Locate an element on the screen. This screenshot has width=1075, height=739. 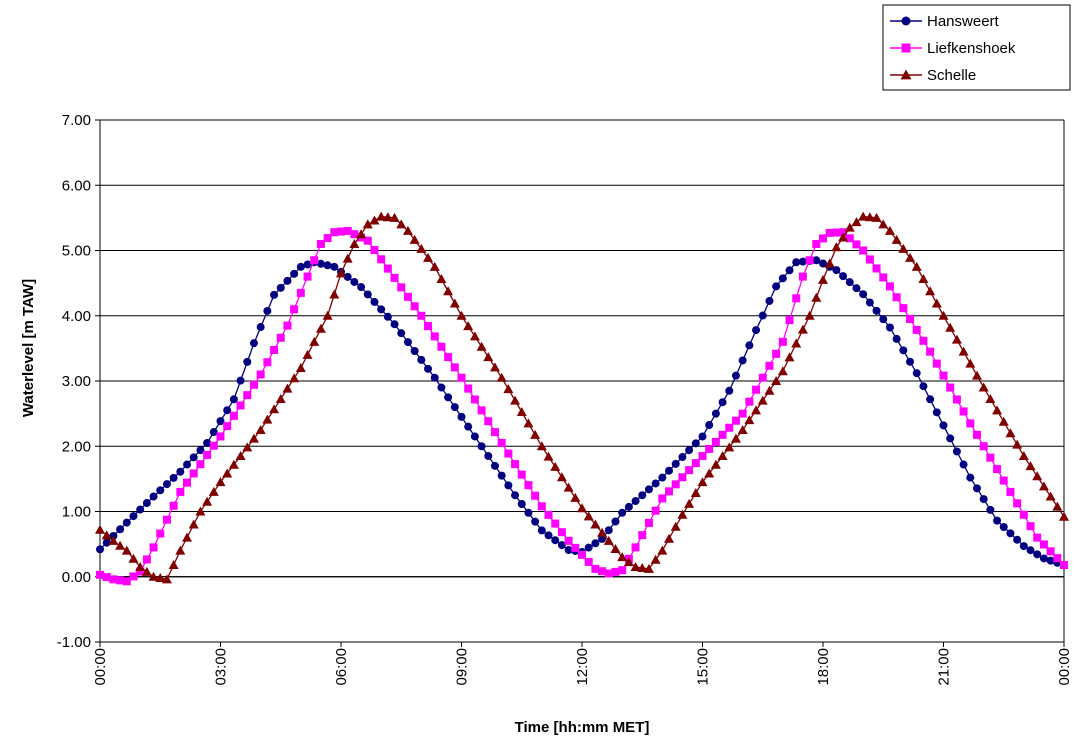
legend-label: Schelle is located at coordinates (951, 75).